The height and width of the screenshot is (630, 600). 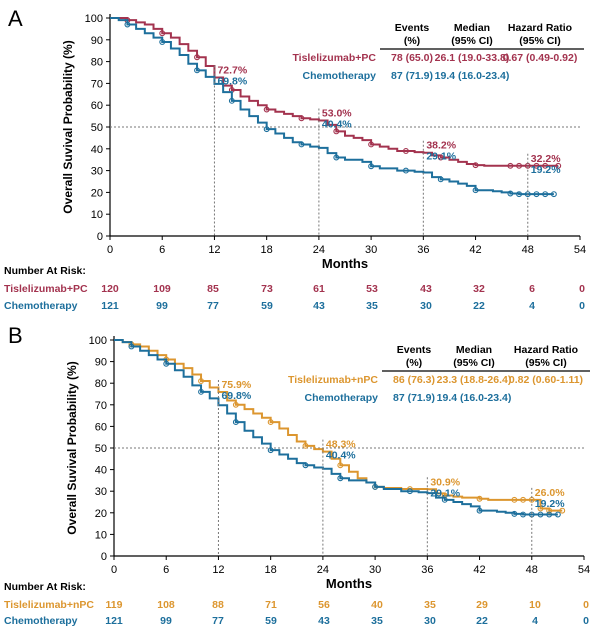 I want to click on timepoint-label-treatment: 30.9%, so click(x=445, y=482).